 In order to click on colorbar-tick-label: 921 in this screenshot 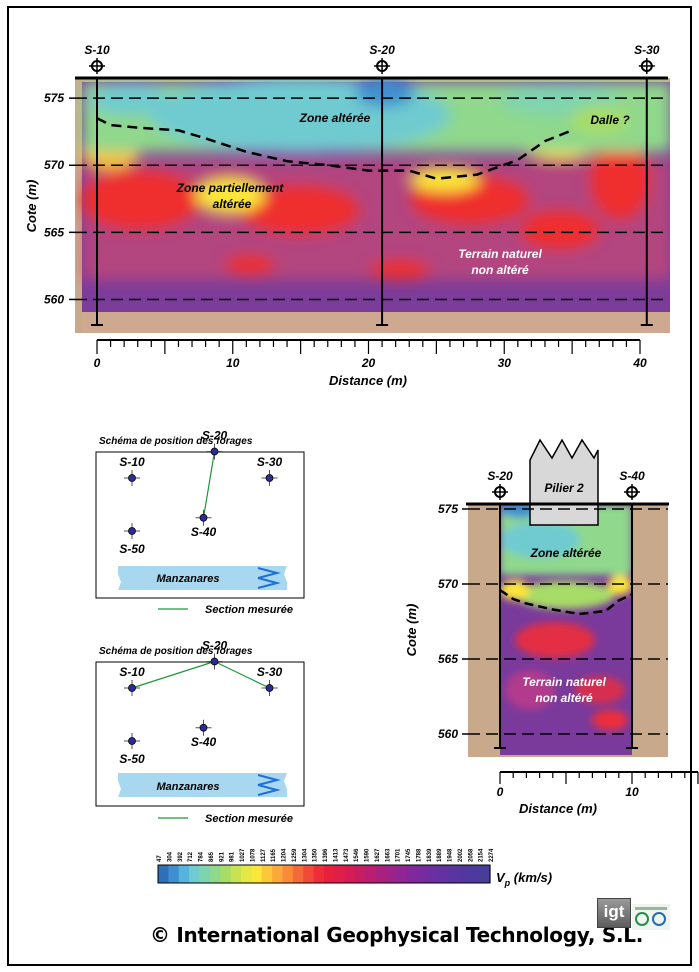, I will do `click(222, 856)`.